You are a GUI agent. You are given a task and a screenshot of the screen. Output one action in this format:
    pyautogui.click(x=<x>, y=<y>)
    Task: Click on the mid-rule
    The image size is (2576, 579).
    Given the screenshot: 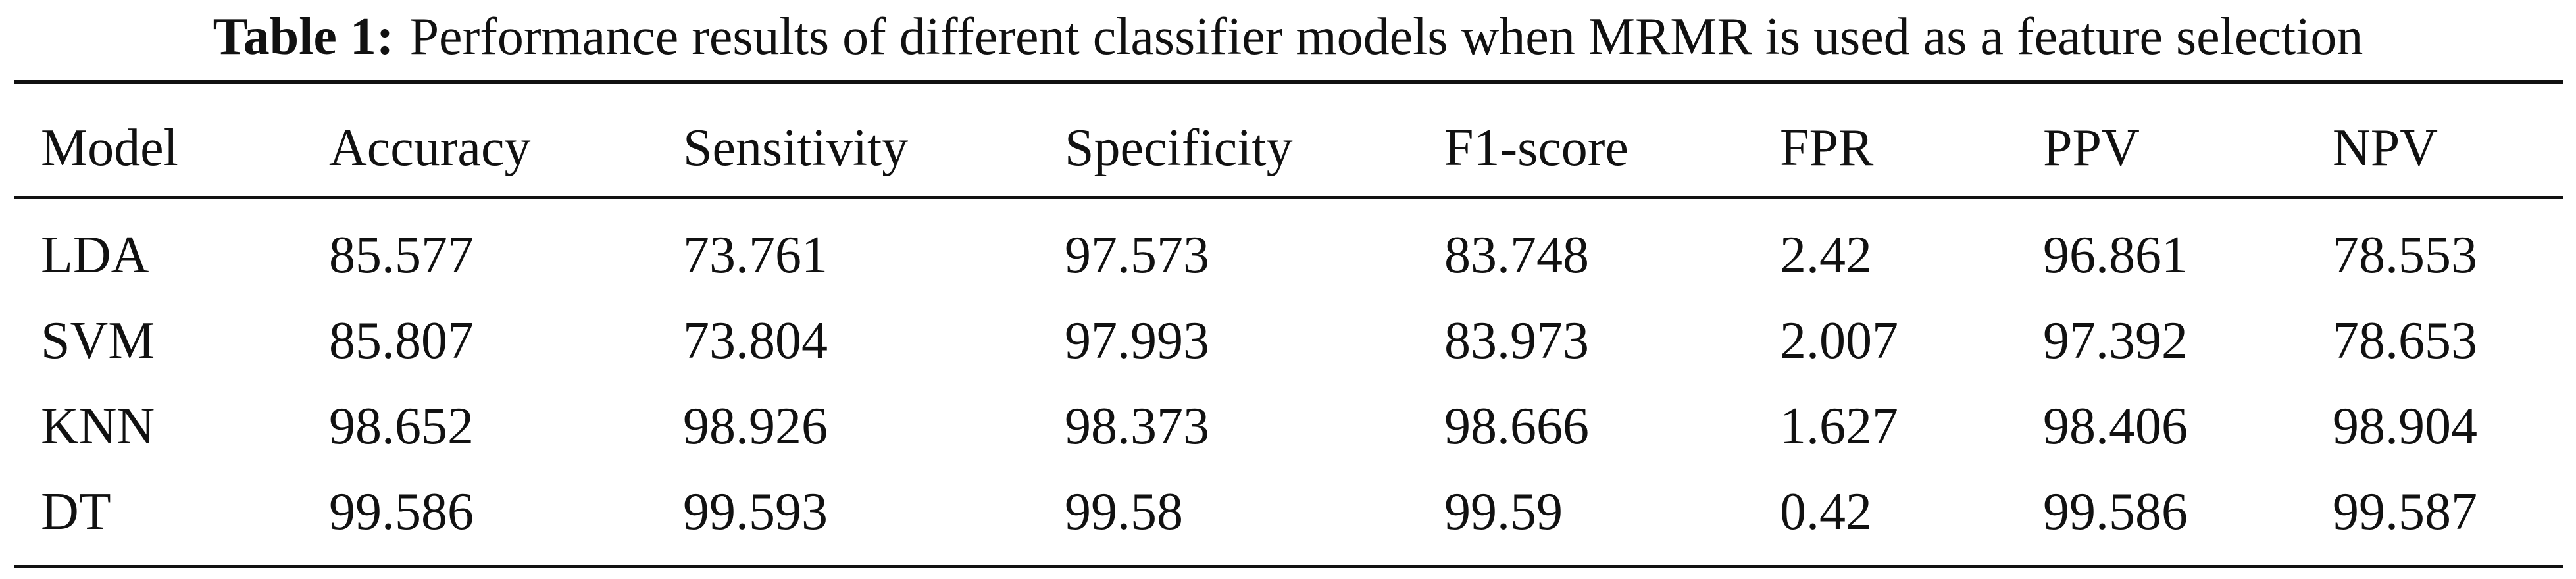 What is the action you would take?
    pyautogui.click(x=1288, y=197)
    